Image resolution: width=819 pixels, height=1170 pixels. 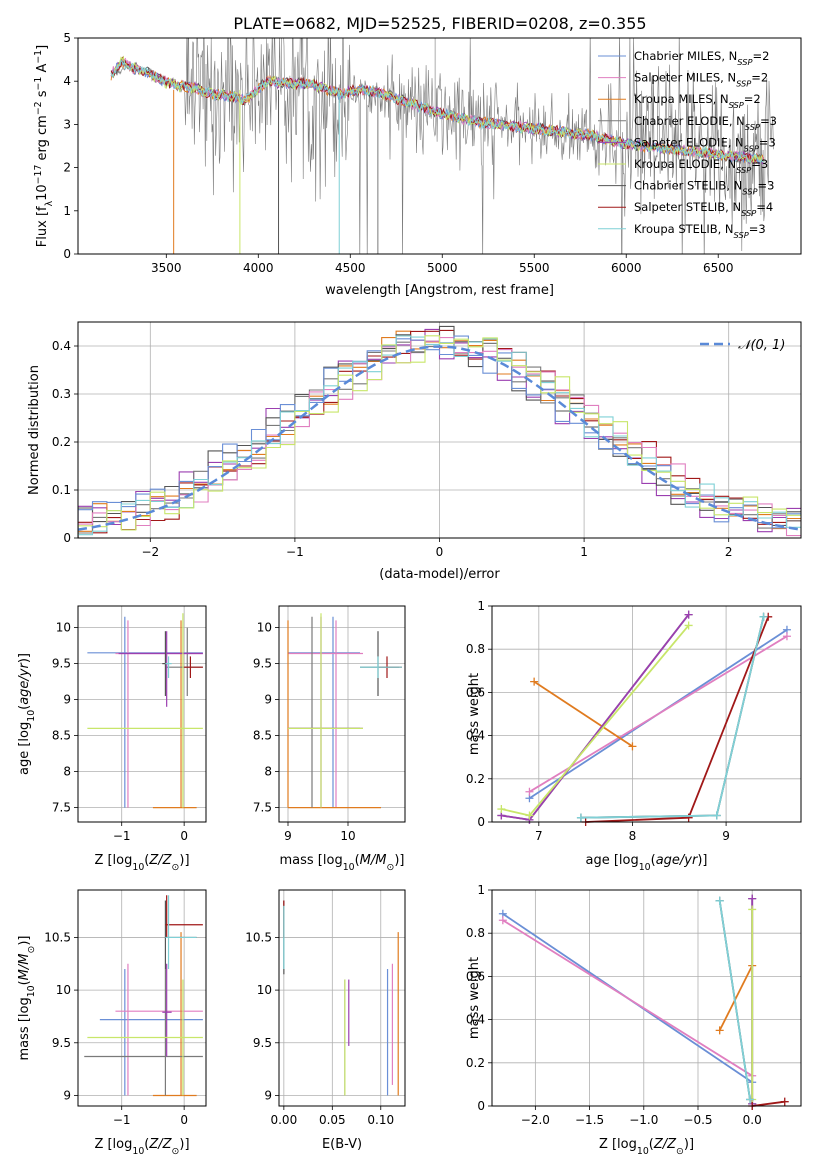 I want to click on legend-label-salpeter_stelib: Salpeter STELIB, NSSP=4, so click(x=703, y=209).